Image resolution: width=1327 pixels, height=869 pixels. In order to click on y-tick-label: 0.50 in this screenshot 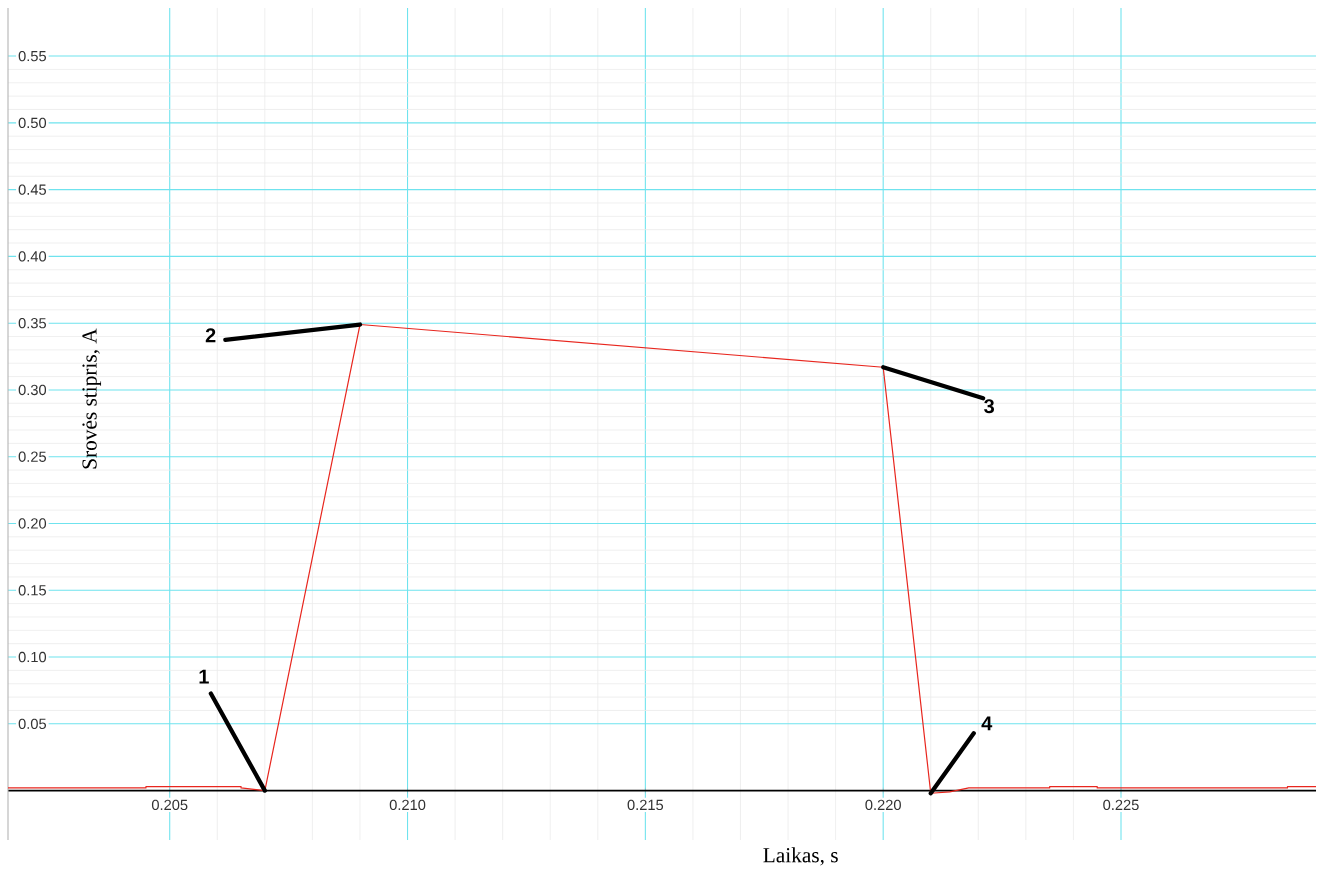, I will do `click(32, 123)`.